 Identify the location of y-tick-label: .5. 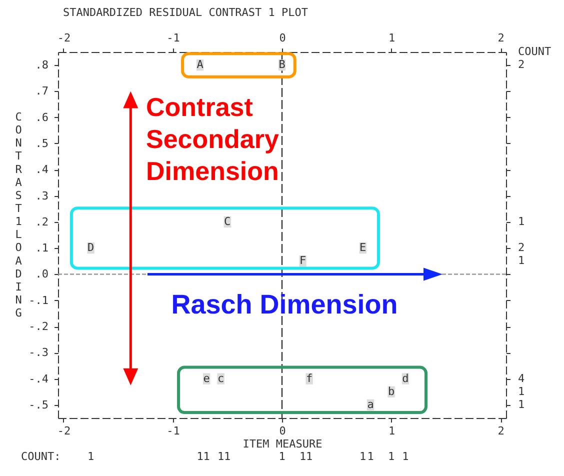
(41, 143).